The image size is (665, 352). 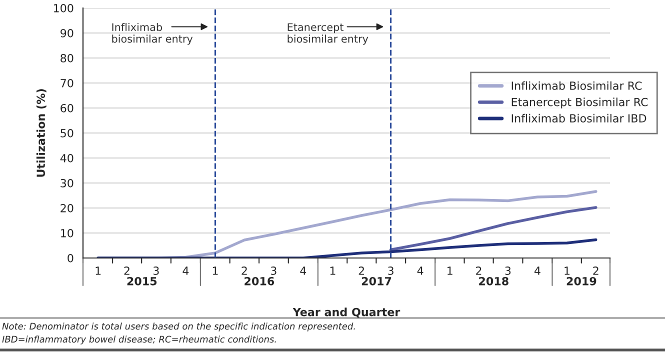 I want to click on legend-label: Infliximab Biosimilar IBD, so click(x=579, y=118).